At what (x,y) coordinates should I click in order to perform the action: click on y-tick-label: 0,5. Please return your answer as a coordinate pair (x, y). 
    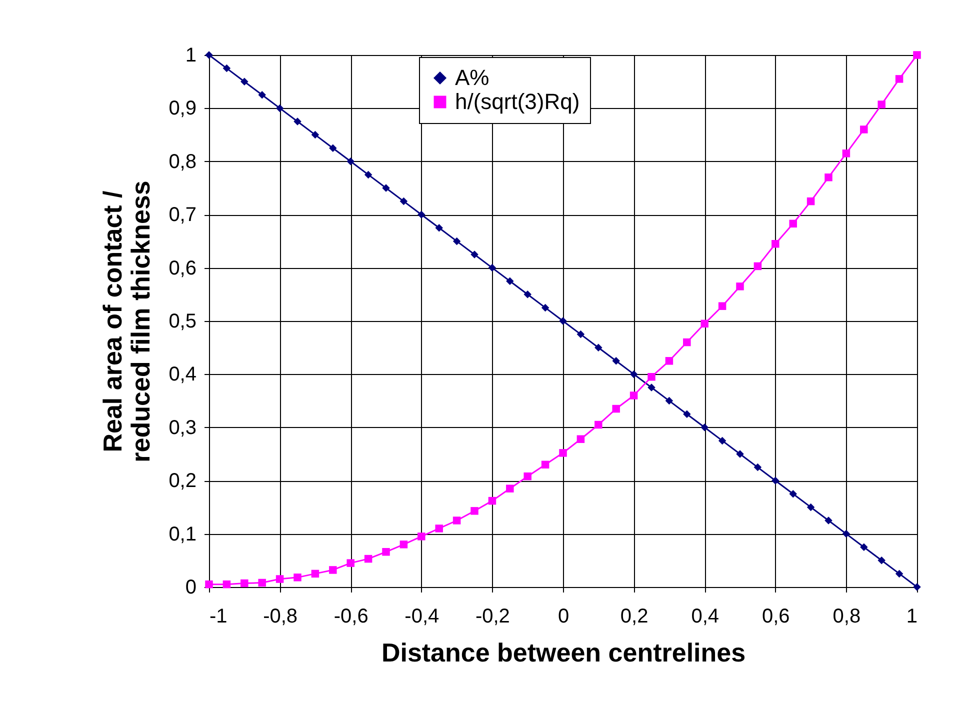
    Looking at the image, I should click on (182, 321).